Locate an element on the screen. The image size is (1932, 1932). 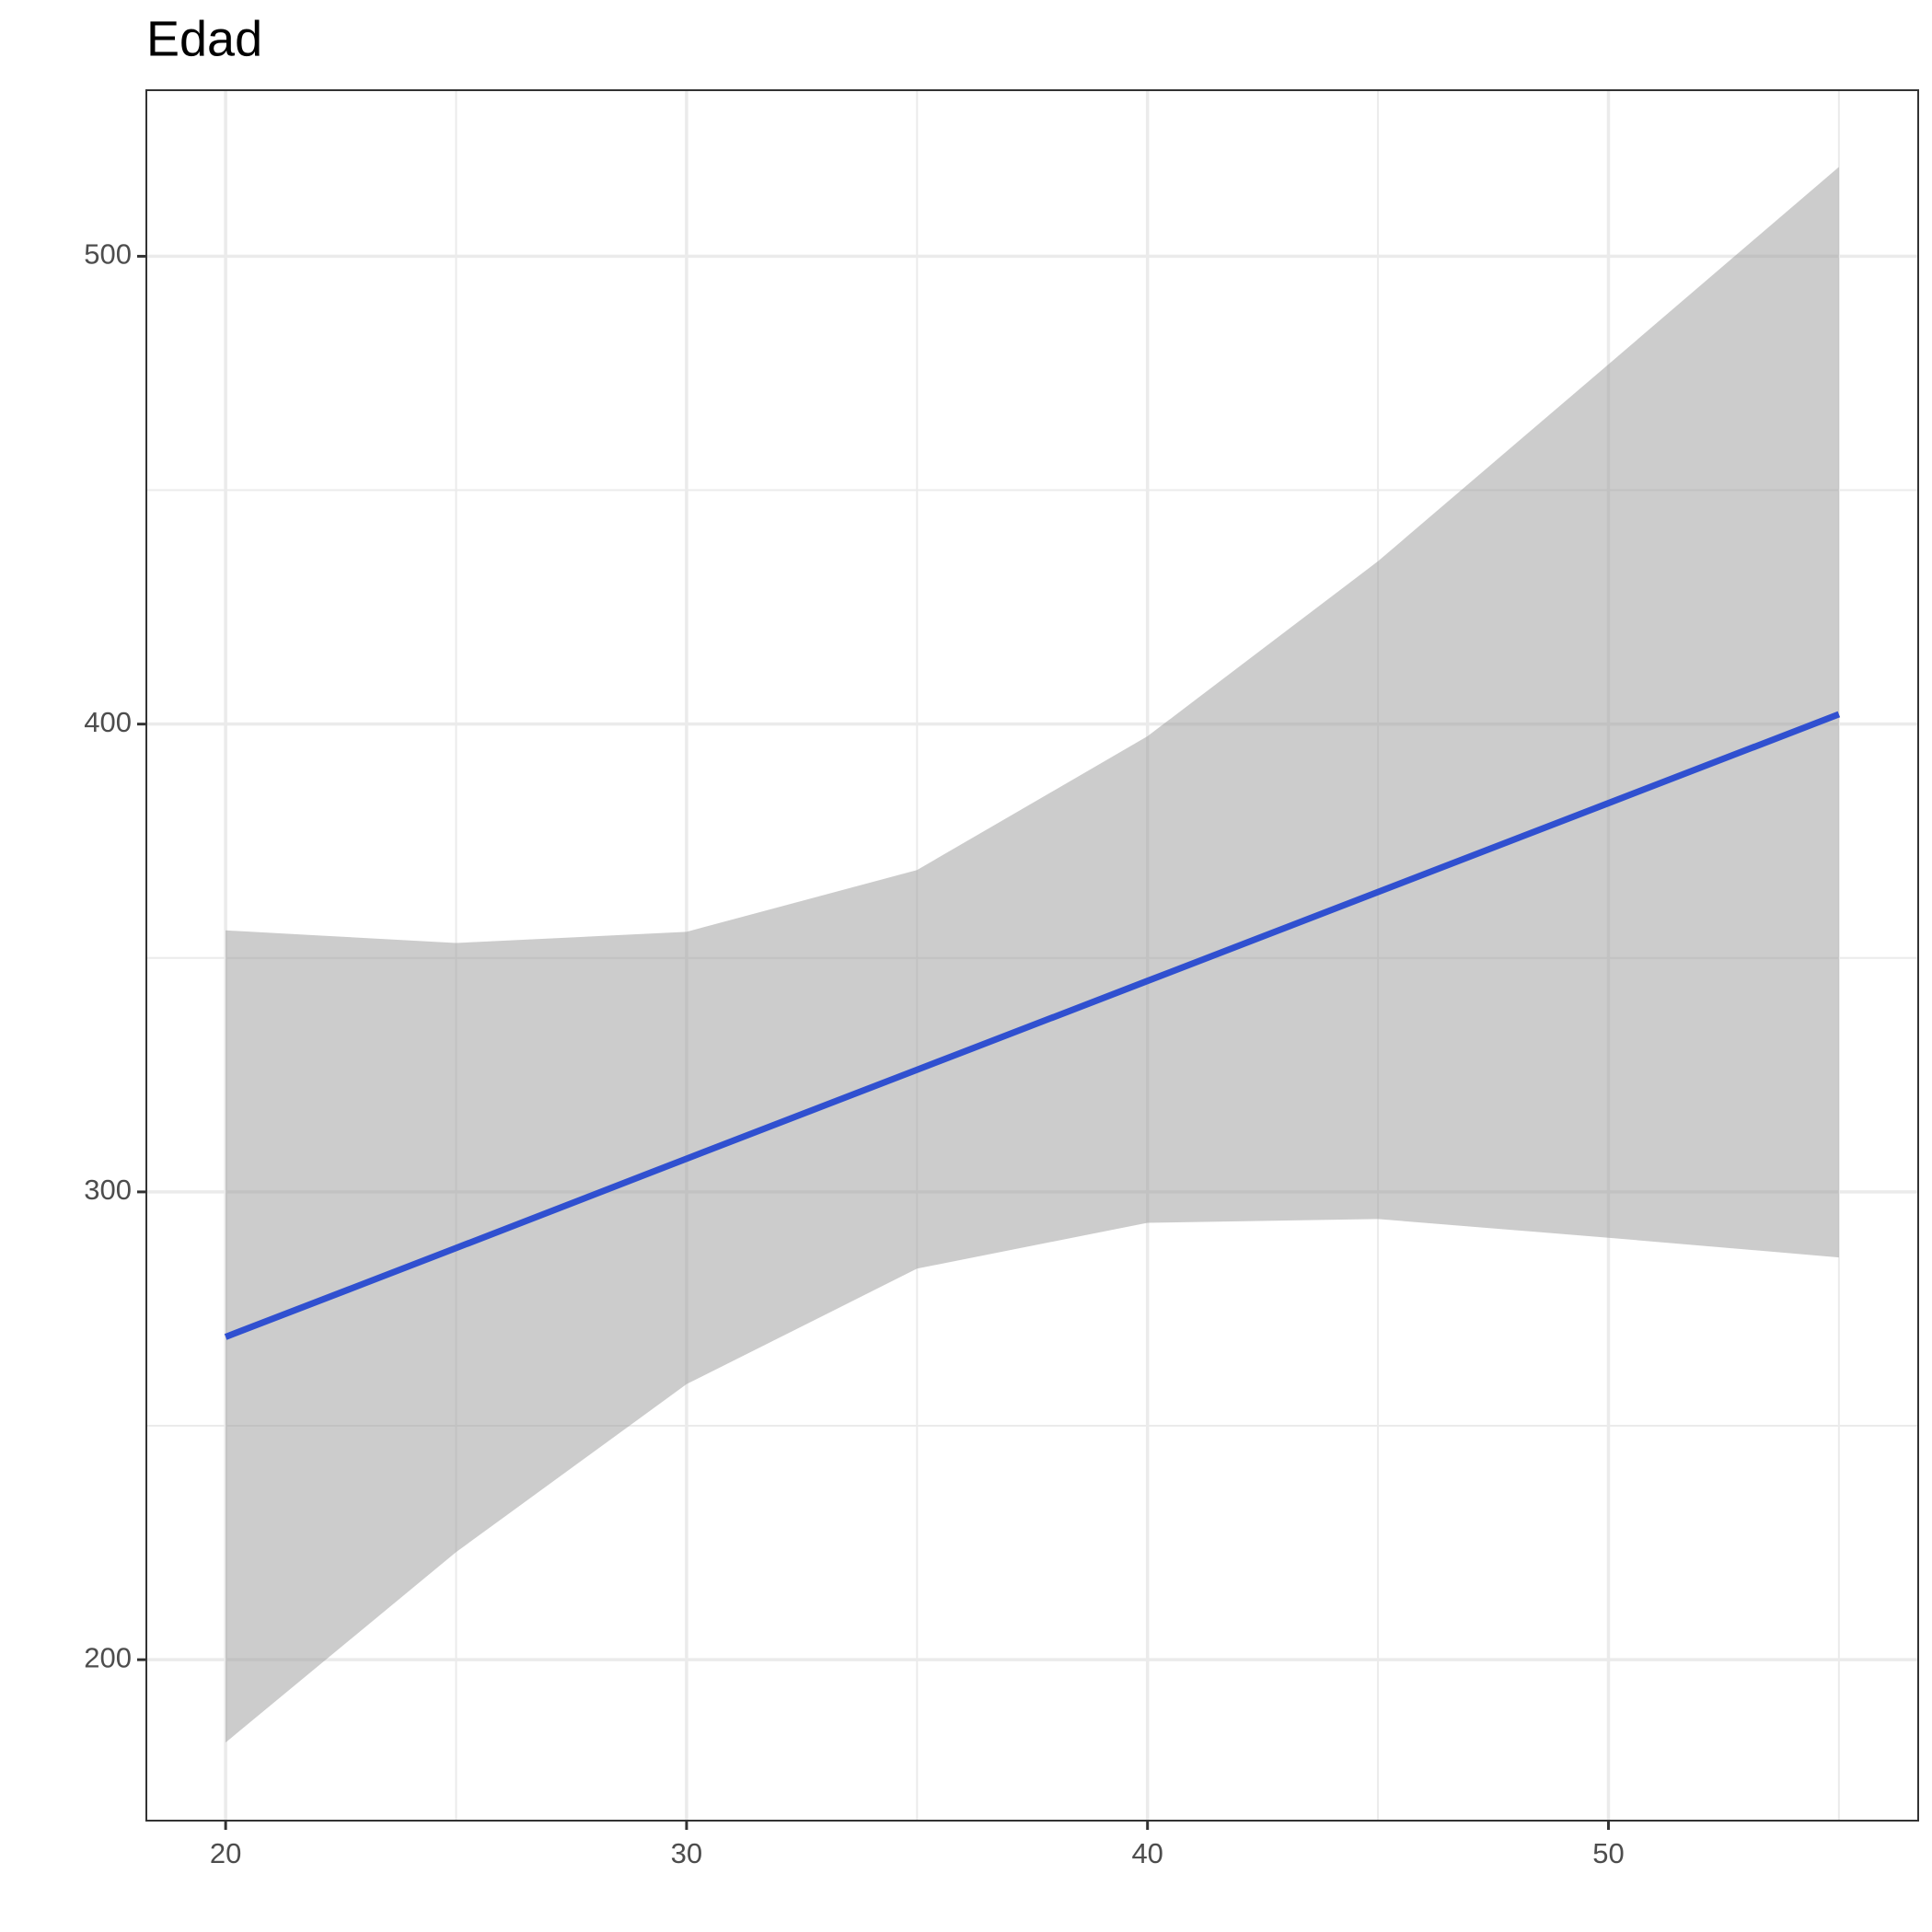
y-tick-label: 300 is located at coordinates (108, 1190).